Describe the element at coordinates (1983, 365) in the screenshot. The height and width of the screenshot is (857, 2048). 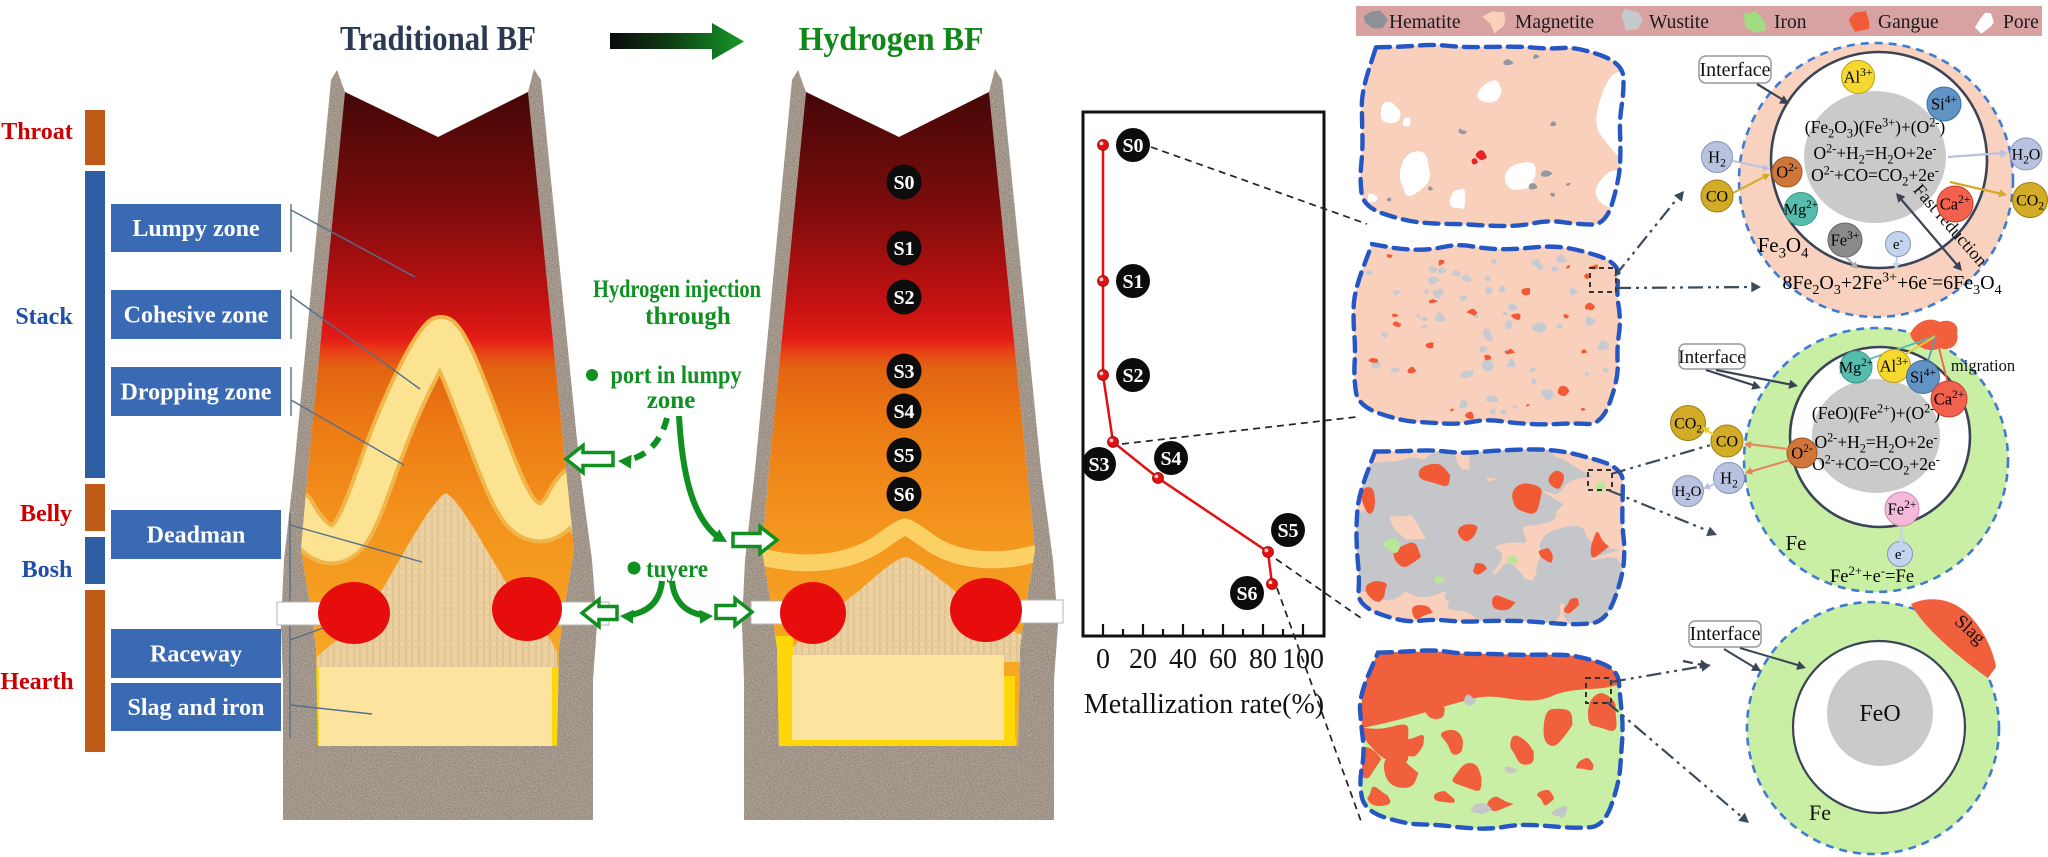
I see `svg-text: migration` at that location.